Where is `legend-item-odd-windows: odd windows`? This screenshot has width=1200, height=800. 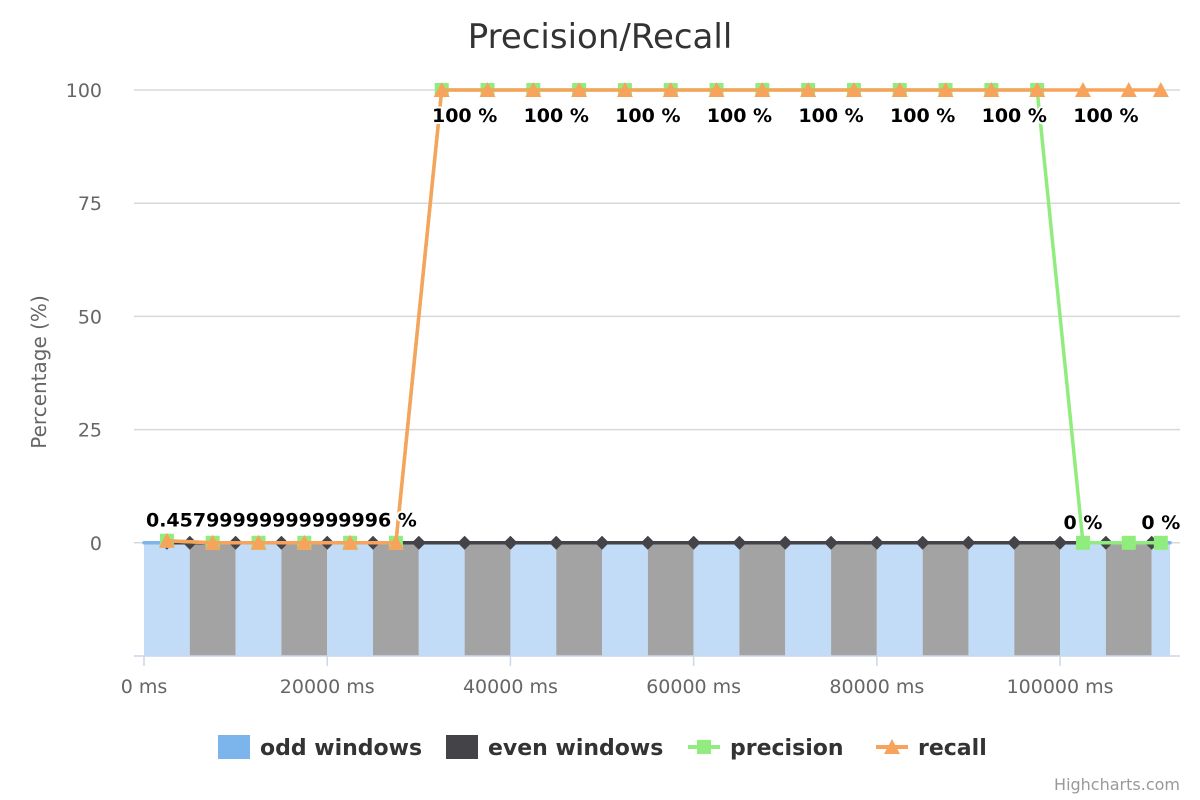
legend-item-odd-windows: odd windows is located at coordinates (320, 748).